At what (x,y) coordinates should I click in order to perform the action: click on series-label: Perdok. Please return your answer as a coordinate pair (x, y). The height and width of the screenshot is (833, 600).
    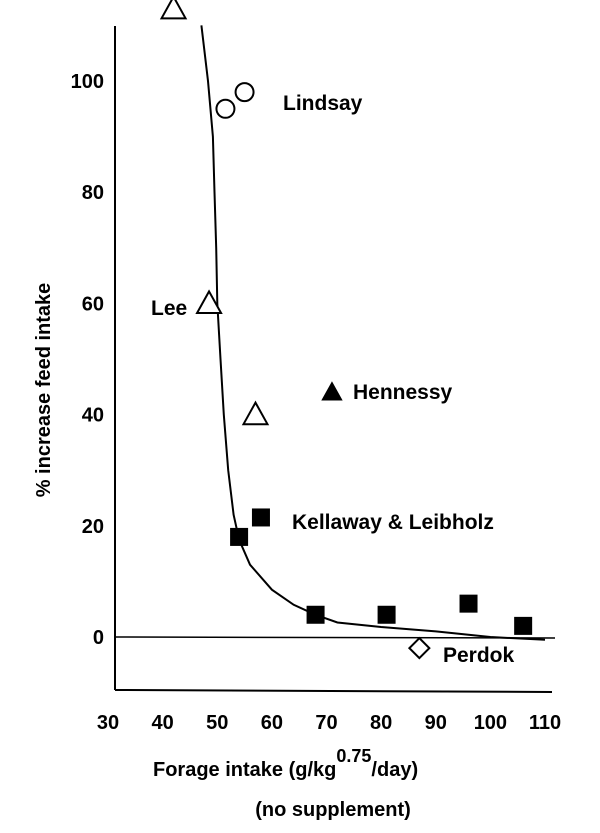
    Looking at the image, I should click on (479, 655).